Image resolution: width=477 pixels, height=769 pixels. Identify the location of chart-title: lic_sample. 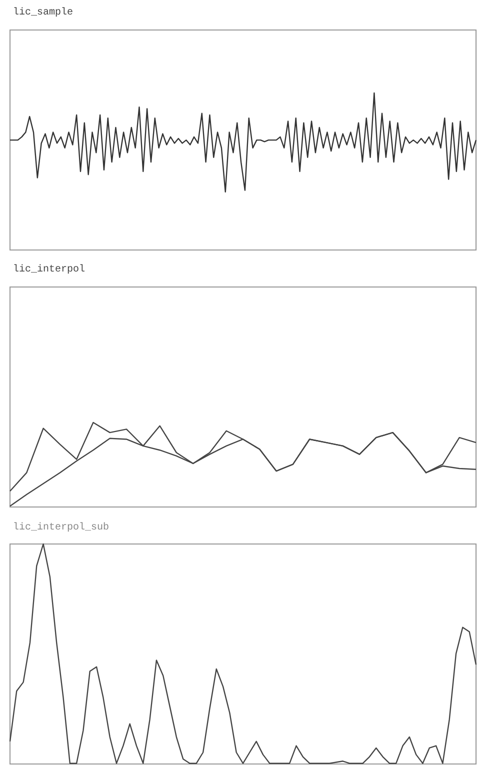
(43, 12).